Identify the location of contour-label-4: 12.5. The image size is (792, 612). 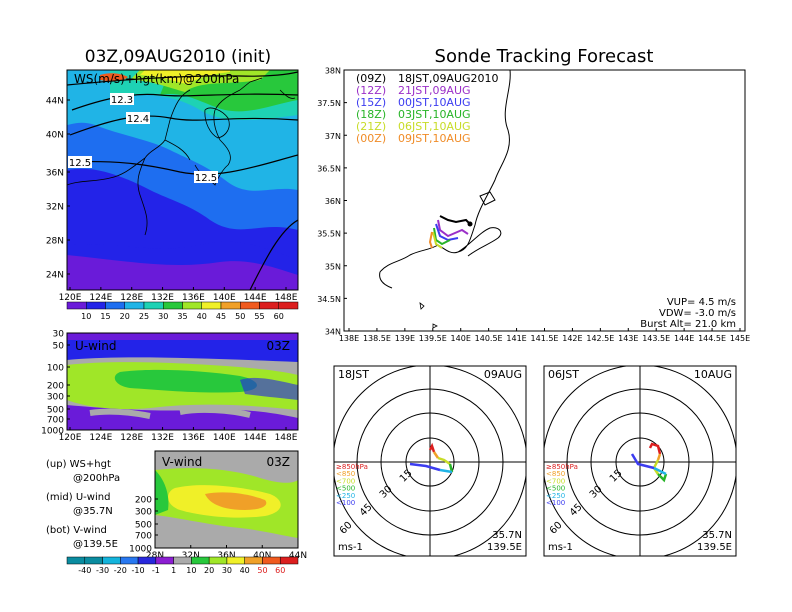
(206, 177).